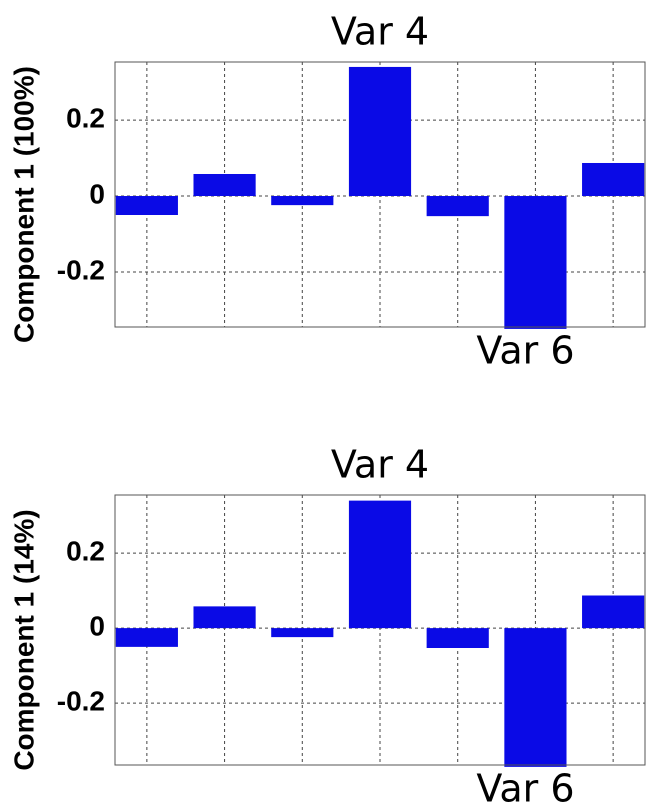 This screenshot has width=654, height=806. I want to click on y-axis-label: Component 1 (14%), so click(23, 639).